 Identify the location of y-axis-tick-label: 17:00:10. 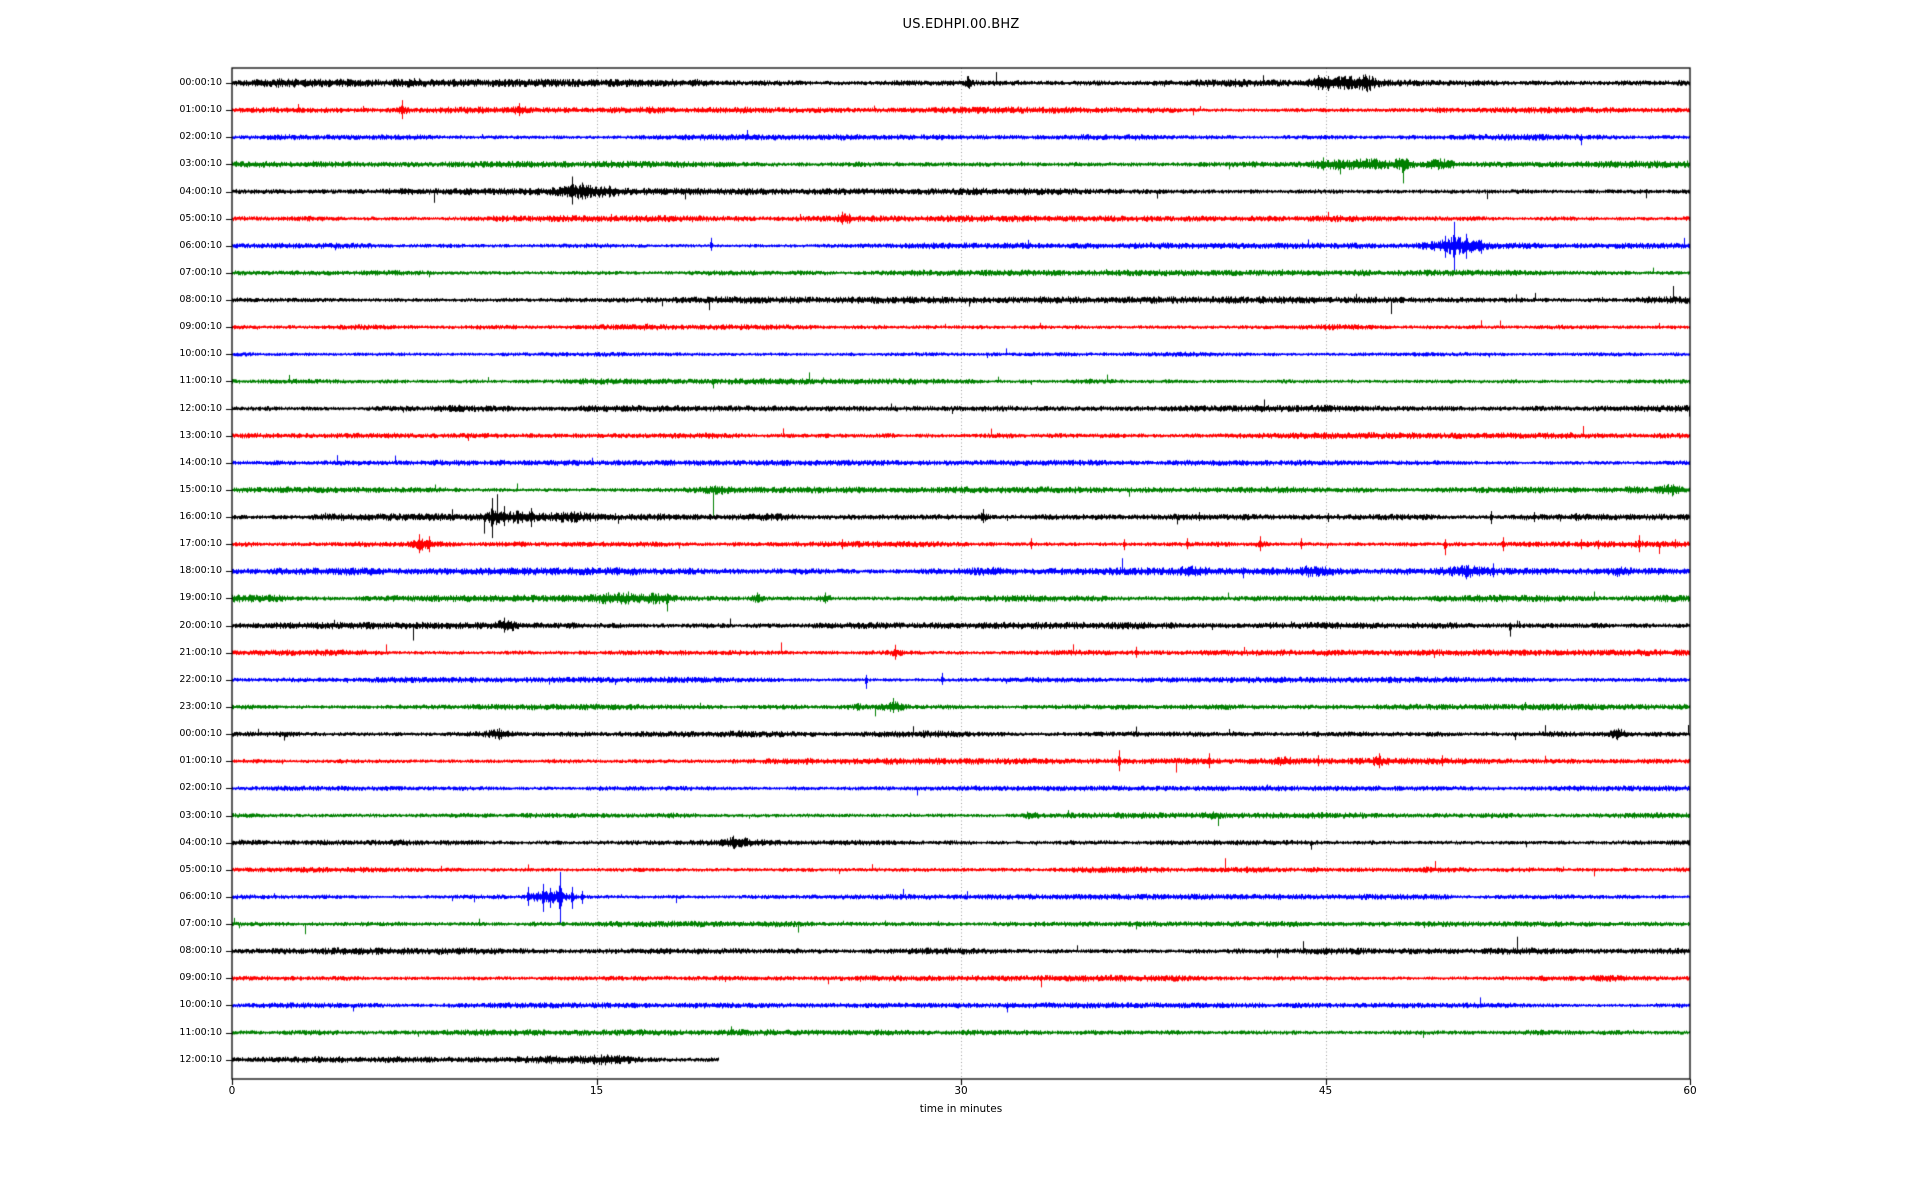
(200, 544).